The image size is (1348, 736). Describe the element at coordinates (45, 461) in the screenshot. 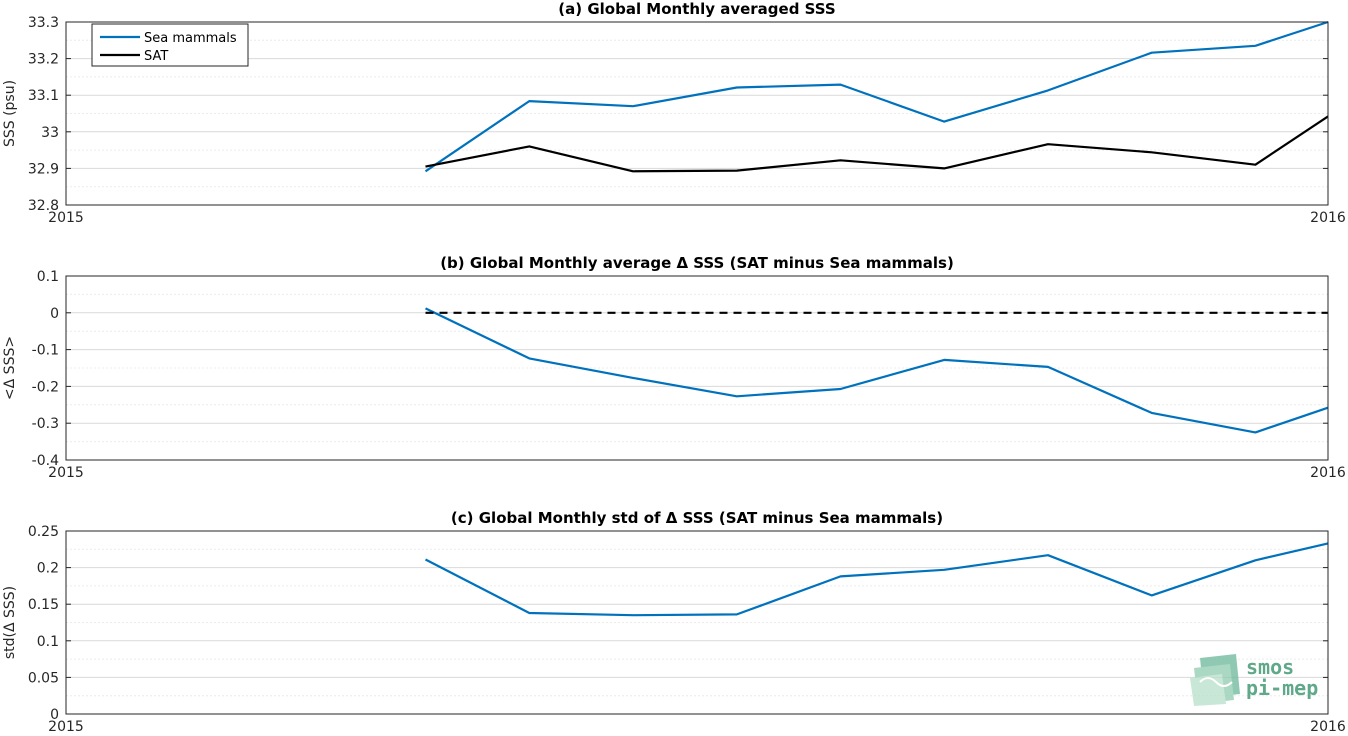

I see `y-tick-label: -0.4` at that location.